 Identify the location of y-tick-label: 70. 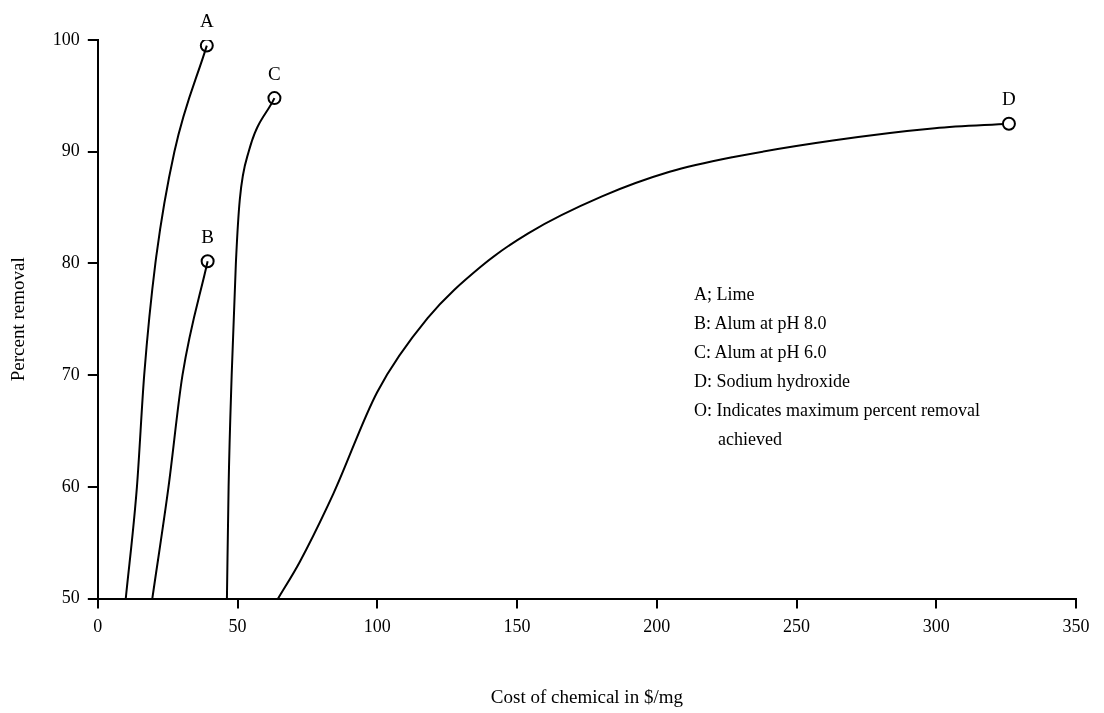
(70, 373).